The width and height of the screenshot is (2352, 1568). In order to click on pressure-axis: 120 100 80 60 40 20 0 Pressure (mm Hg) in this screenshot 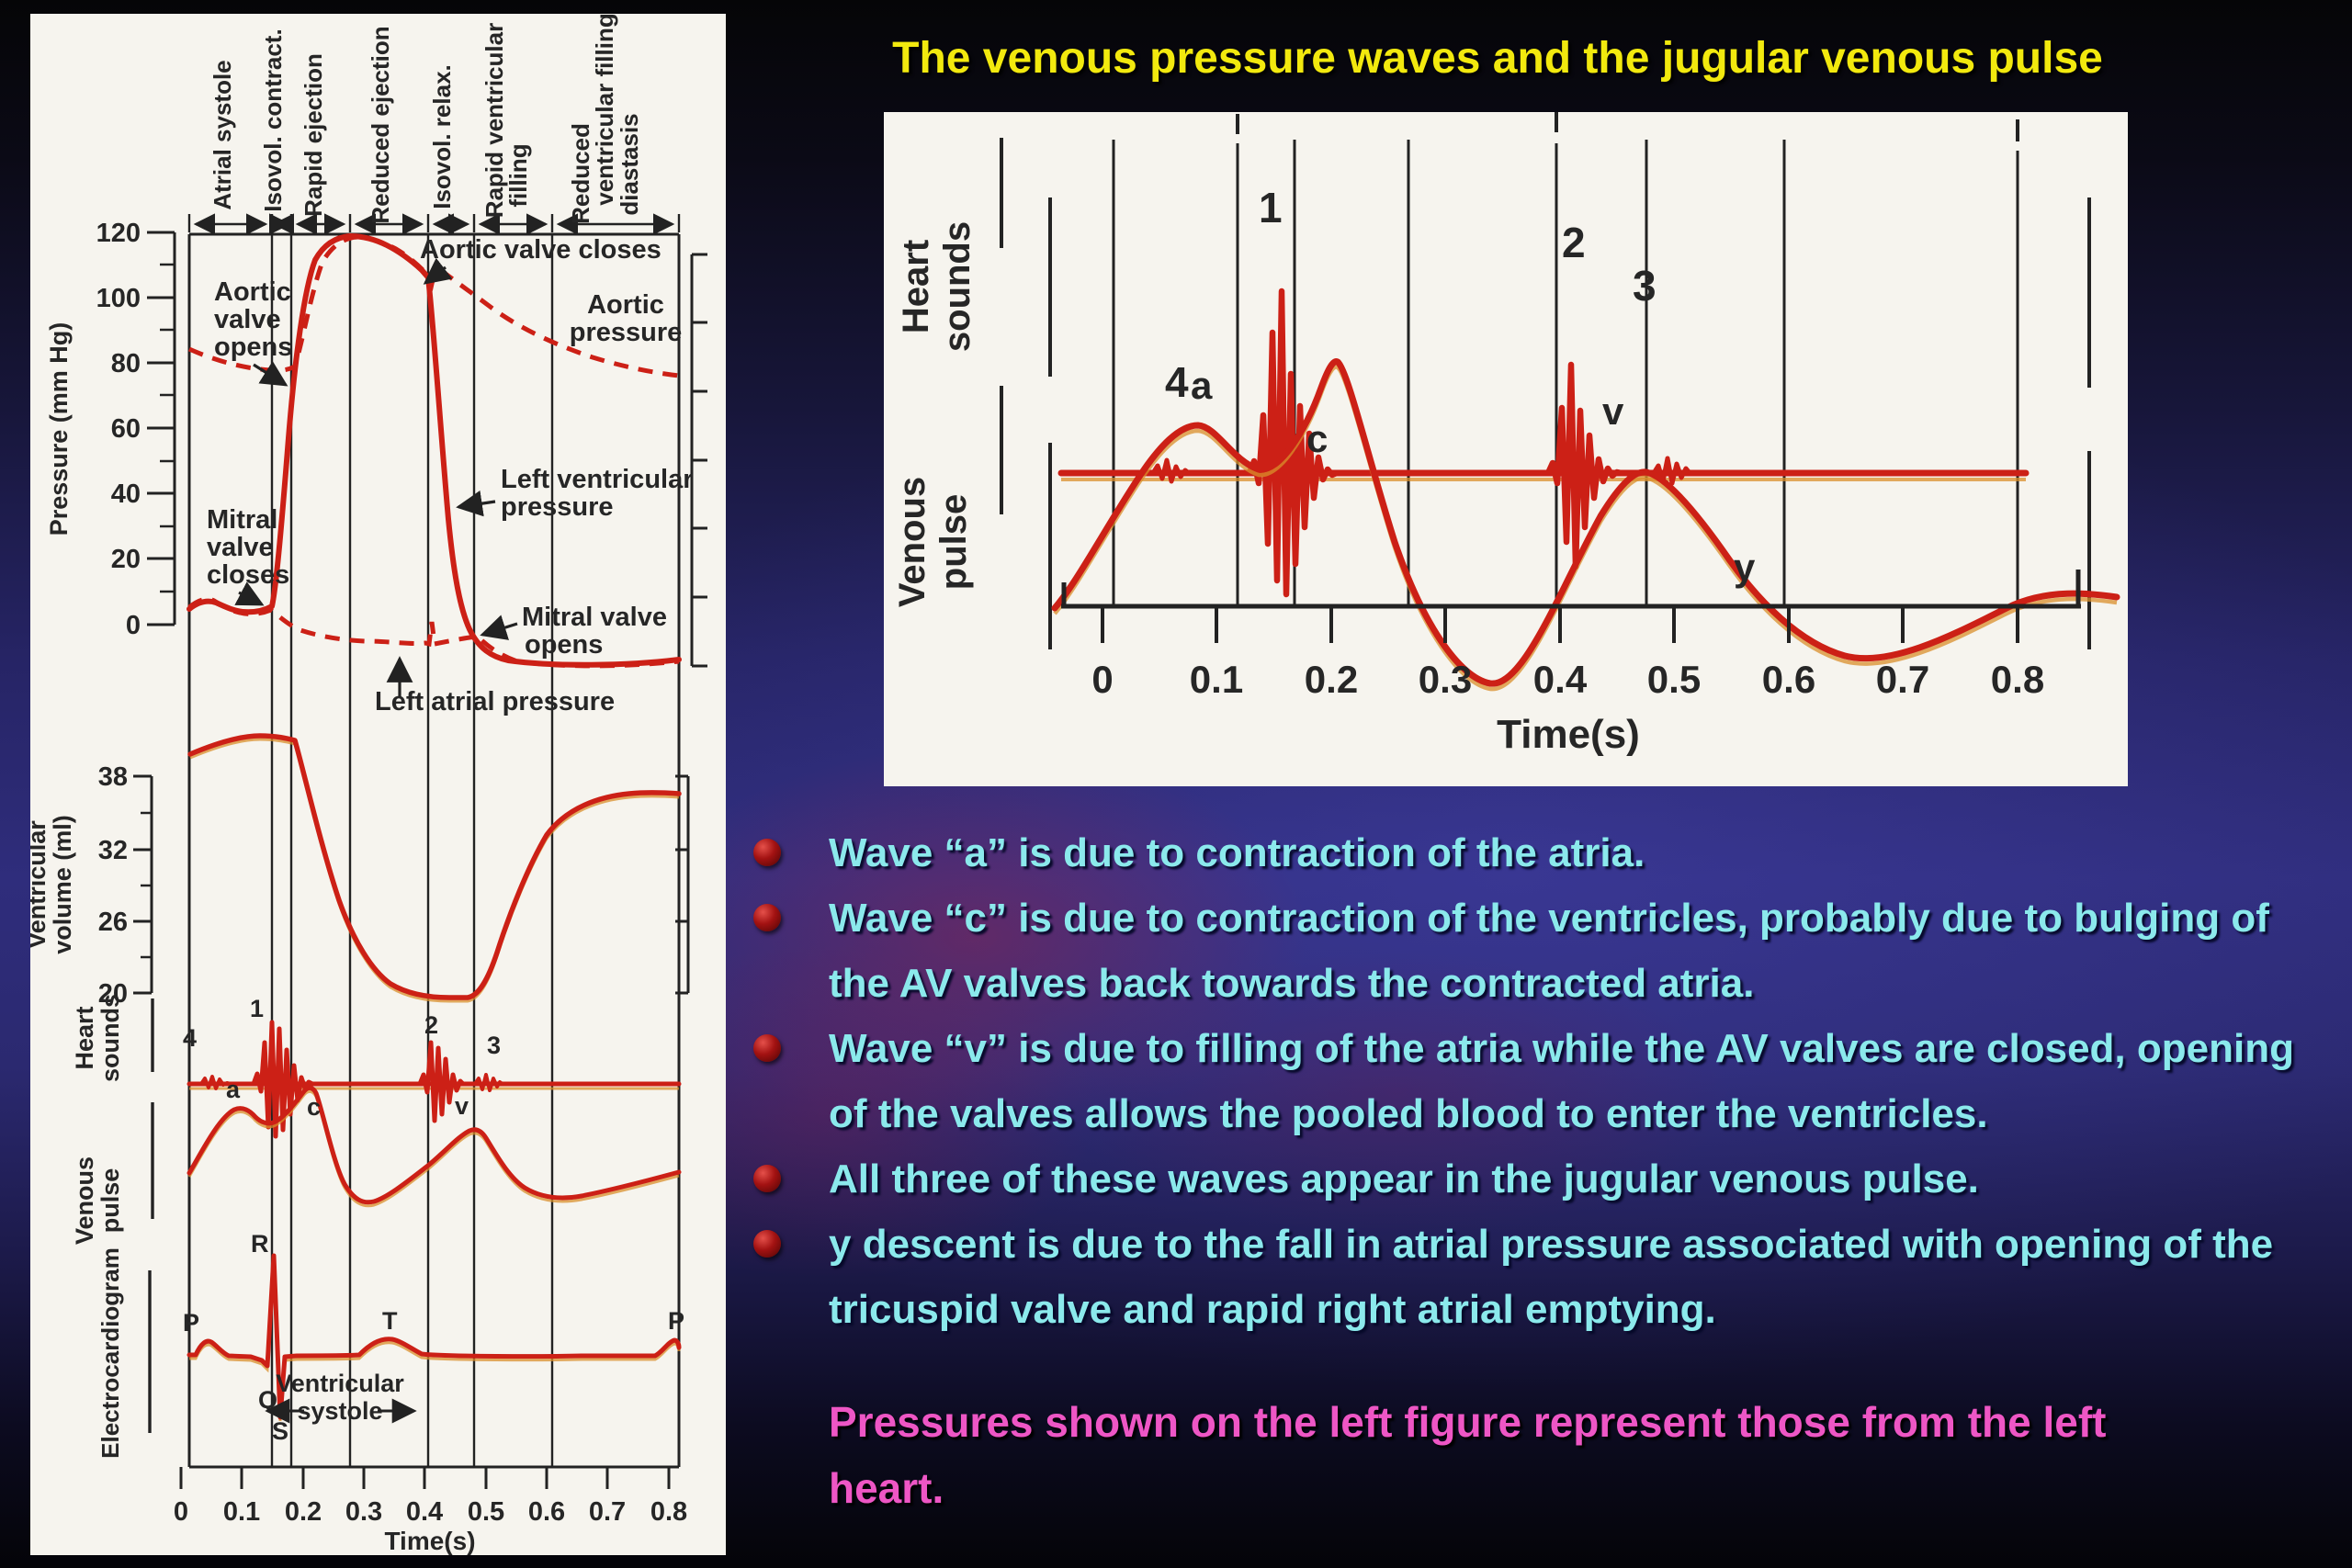, I will do `click(376, 444)`.